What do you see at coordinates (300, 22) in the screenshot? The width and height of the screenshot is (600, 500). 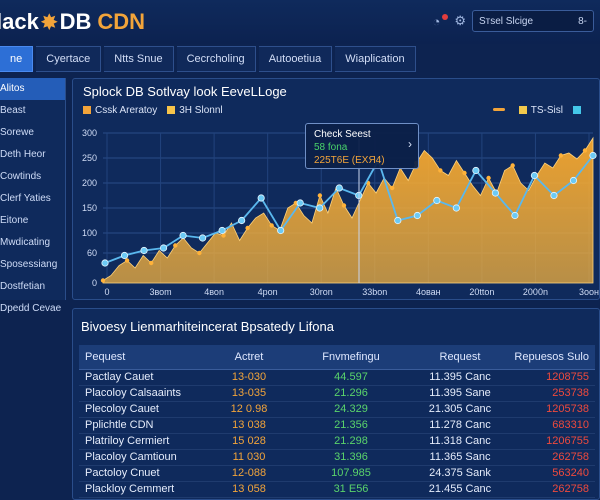 I see `app-header: lack ✸ DB CDN ◔ ⚙ Sтsel Slcige 8-` at bounding box center [300, 22].